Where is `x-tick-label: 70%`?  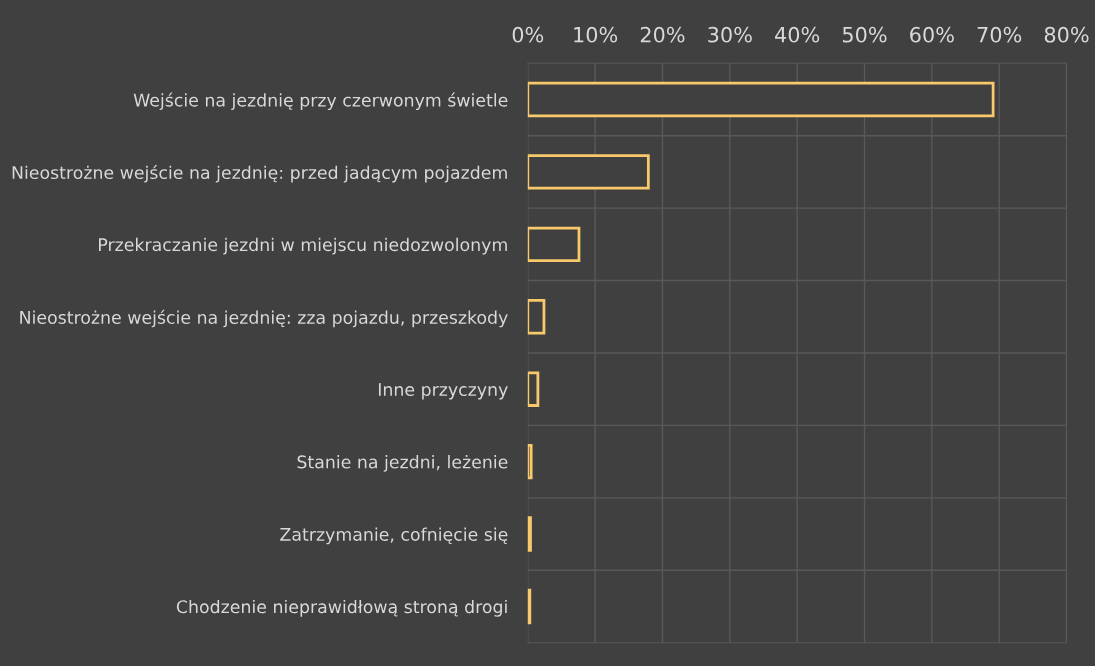 x-tick-label: 70% is located at coordinates (999, 34).